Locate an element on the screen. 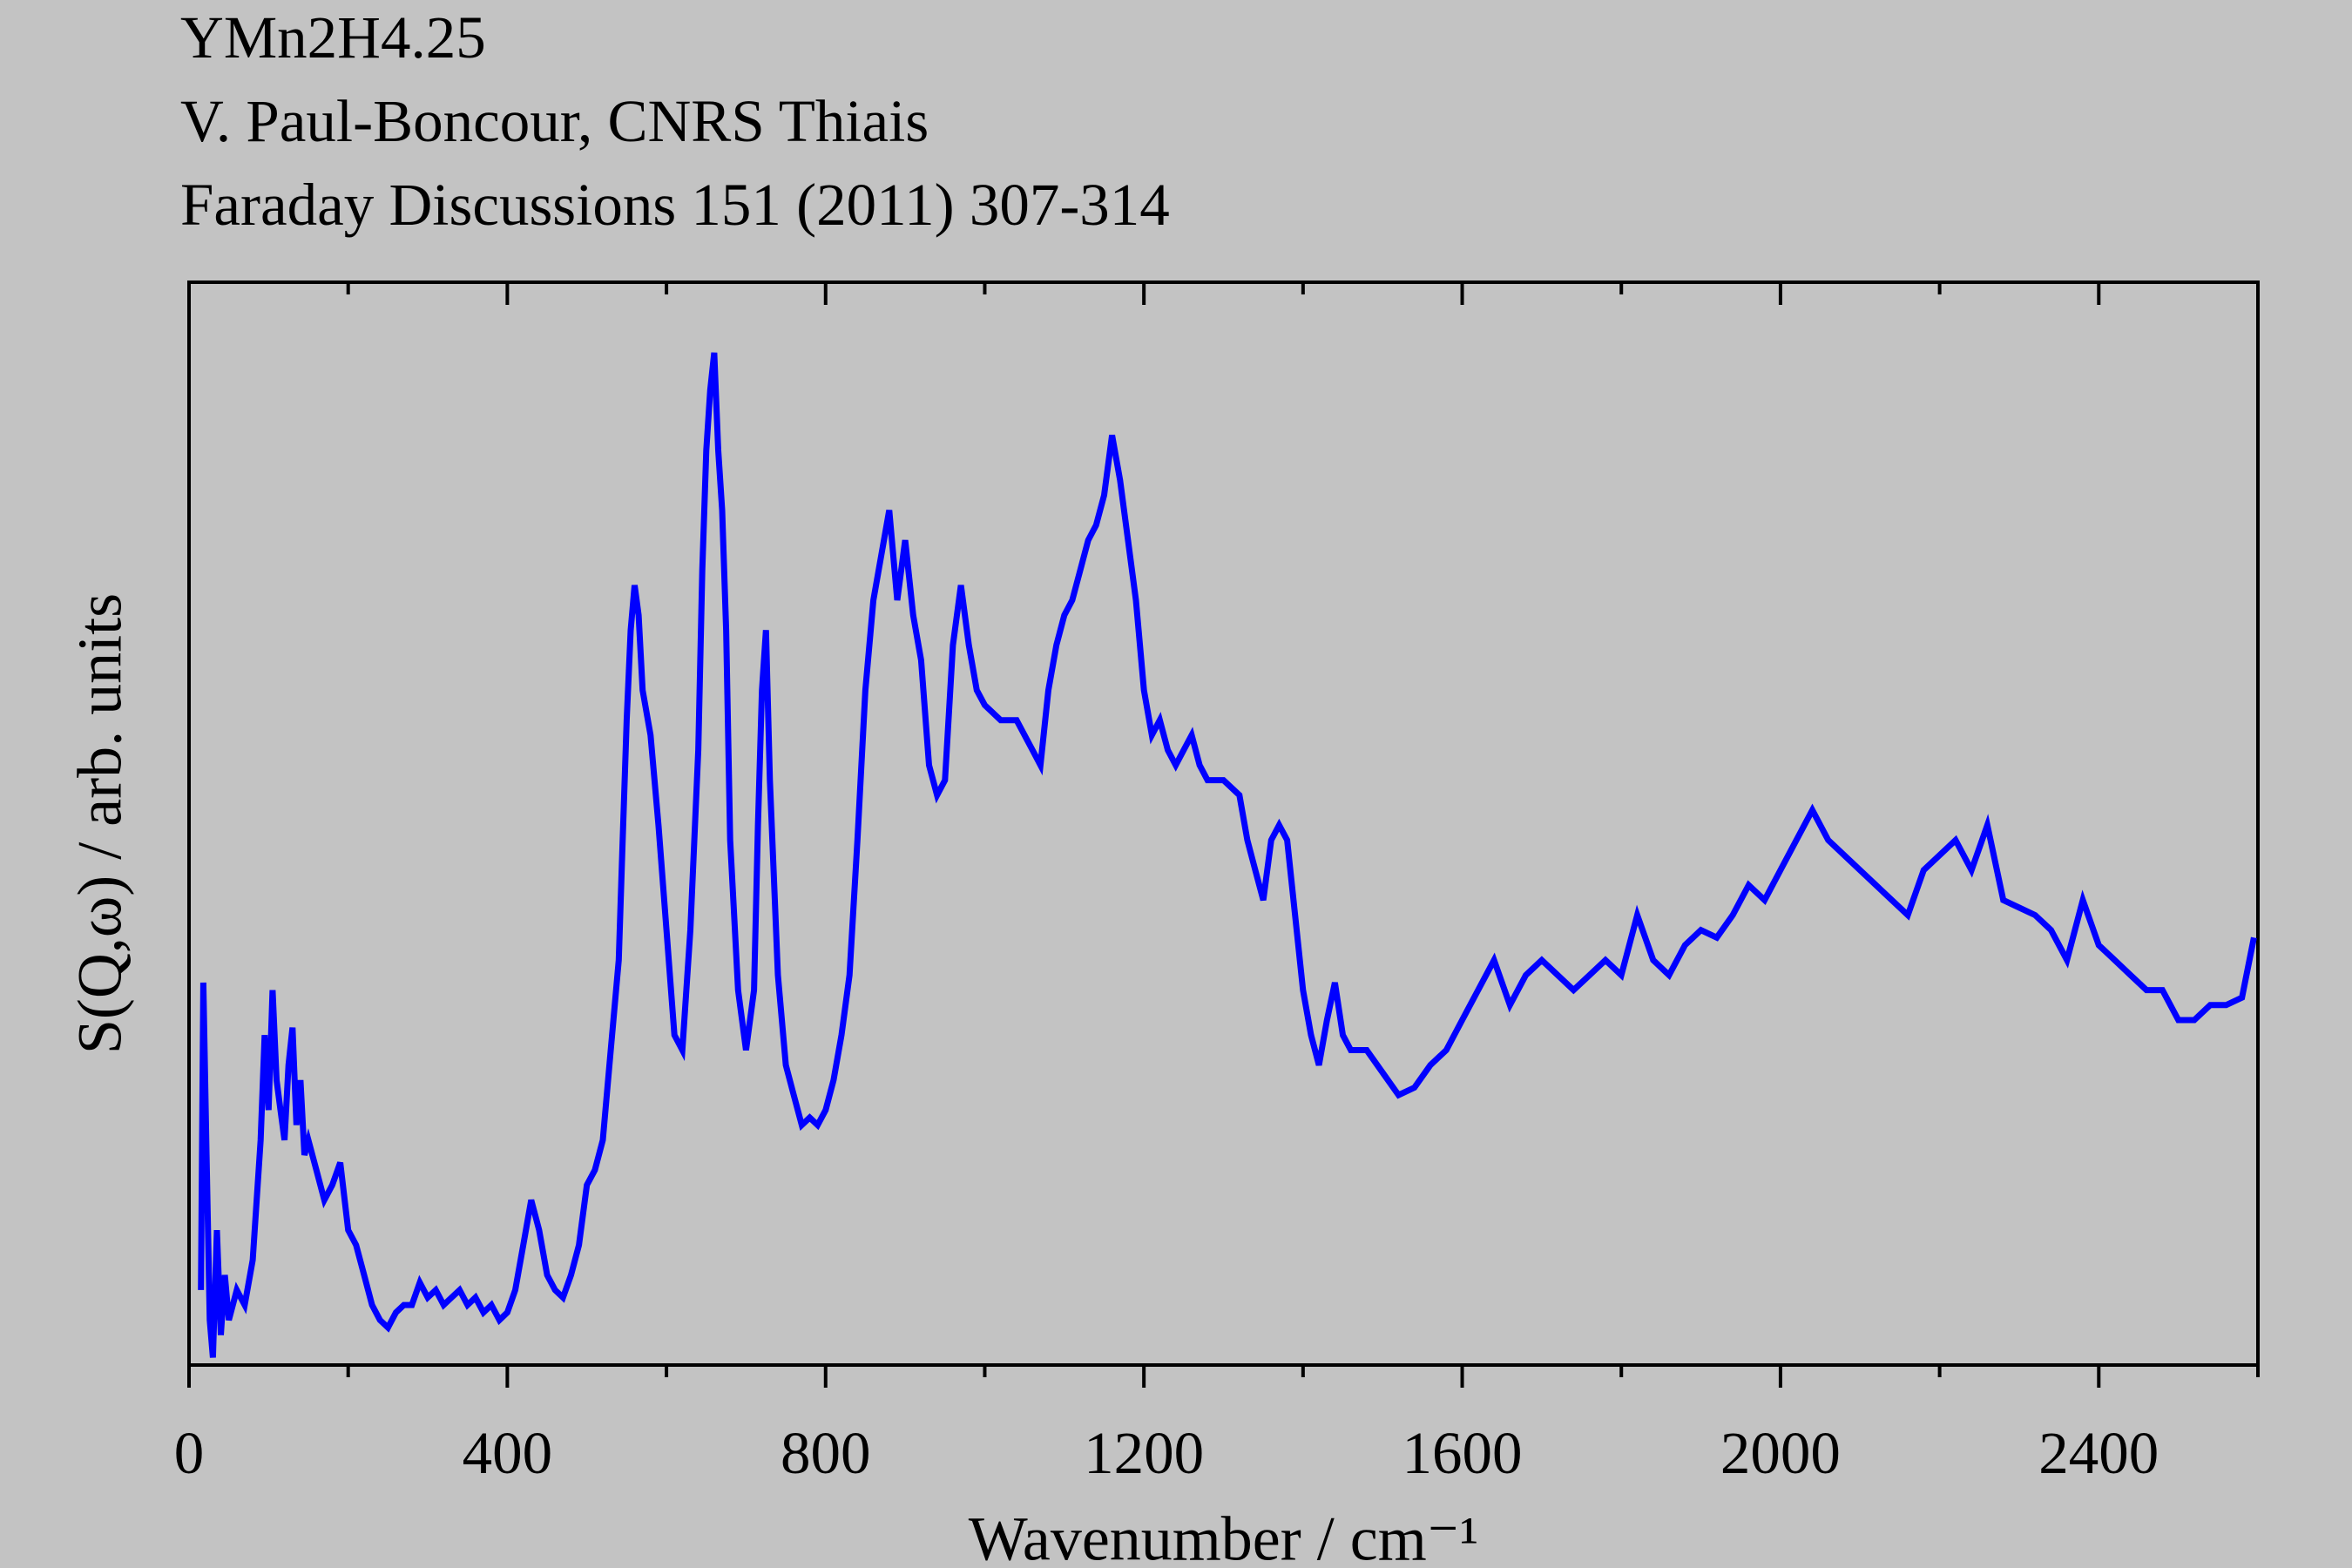 This screenshot has width=2352, height=1568. x-tick-label: 2000 is located at coordinates (1781, 1453).